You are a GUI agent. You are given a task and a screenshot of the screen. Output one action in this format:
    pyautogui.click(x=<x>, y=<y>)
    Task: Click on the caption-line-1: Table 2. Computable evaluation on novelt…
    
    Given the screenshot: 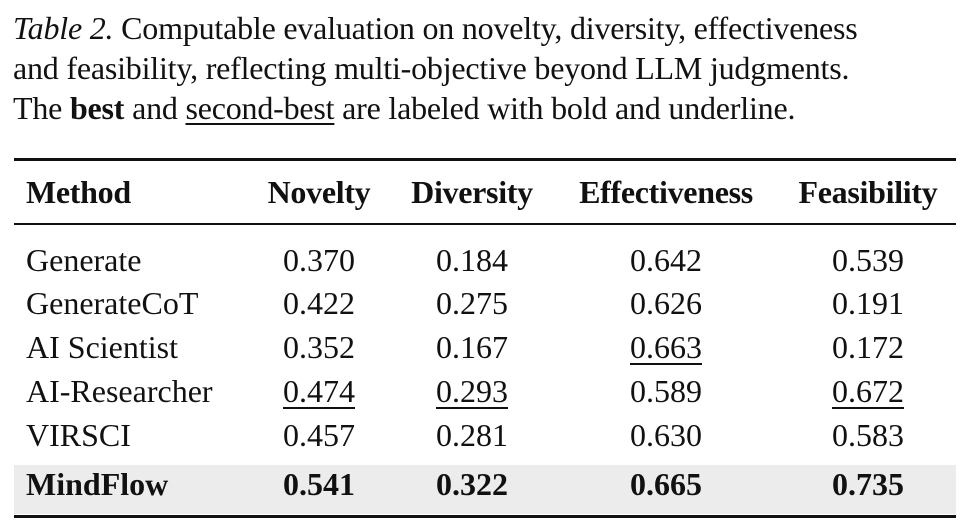 What is the action you would take?
    pyautogui.click(x=488, y=28)
    